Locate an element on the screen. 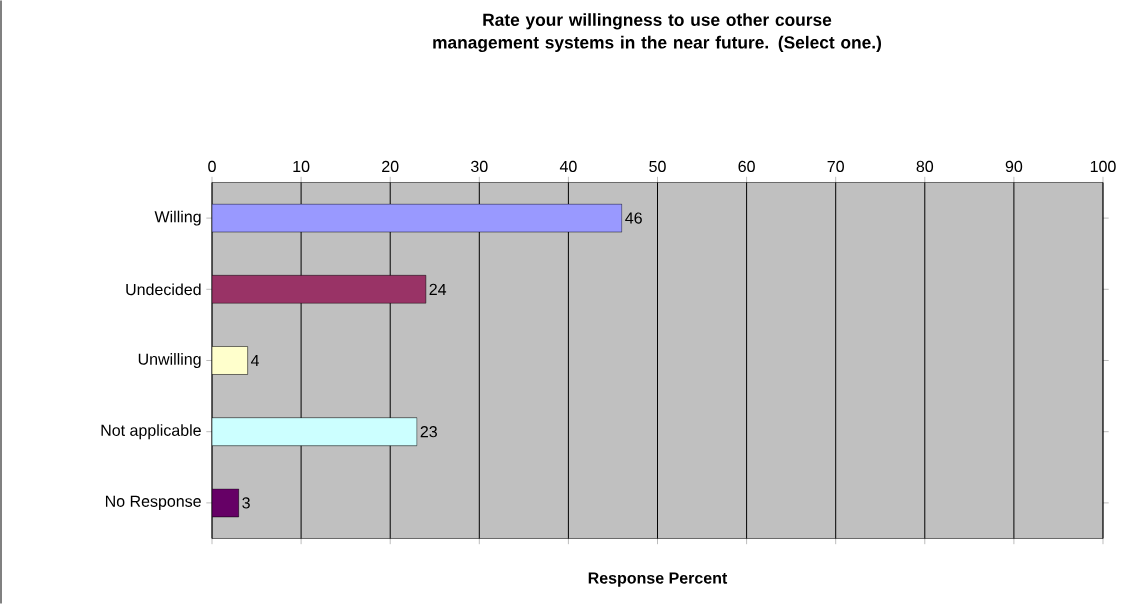 The width and height of the screenshot is (1133, 604). data-label: 3 is located at coordinates (246, 503).